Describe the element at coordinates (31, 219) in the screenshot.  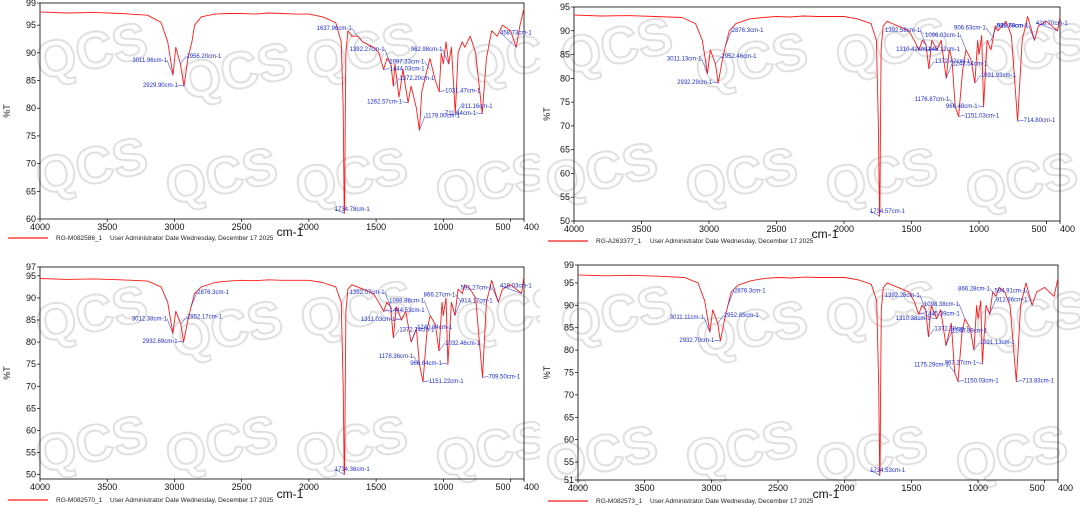
I see `y-tick-label: 60` at that location.